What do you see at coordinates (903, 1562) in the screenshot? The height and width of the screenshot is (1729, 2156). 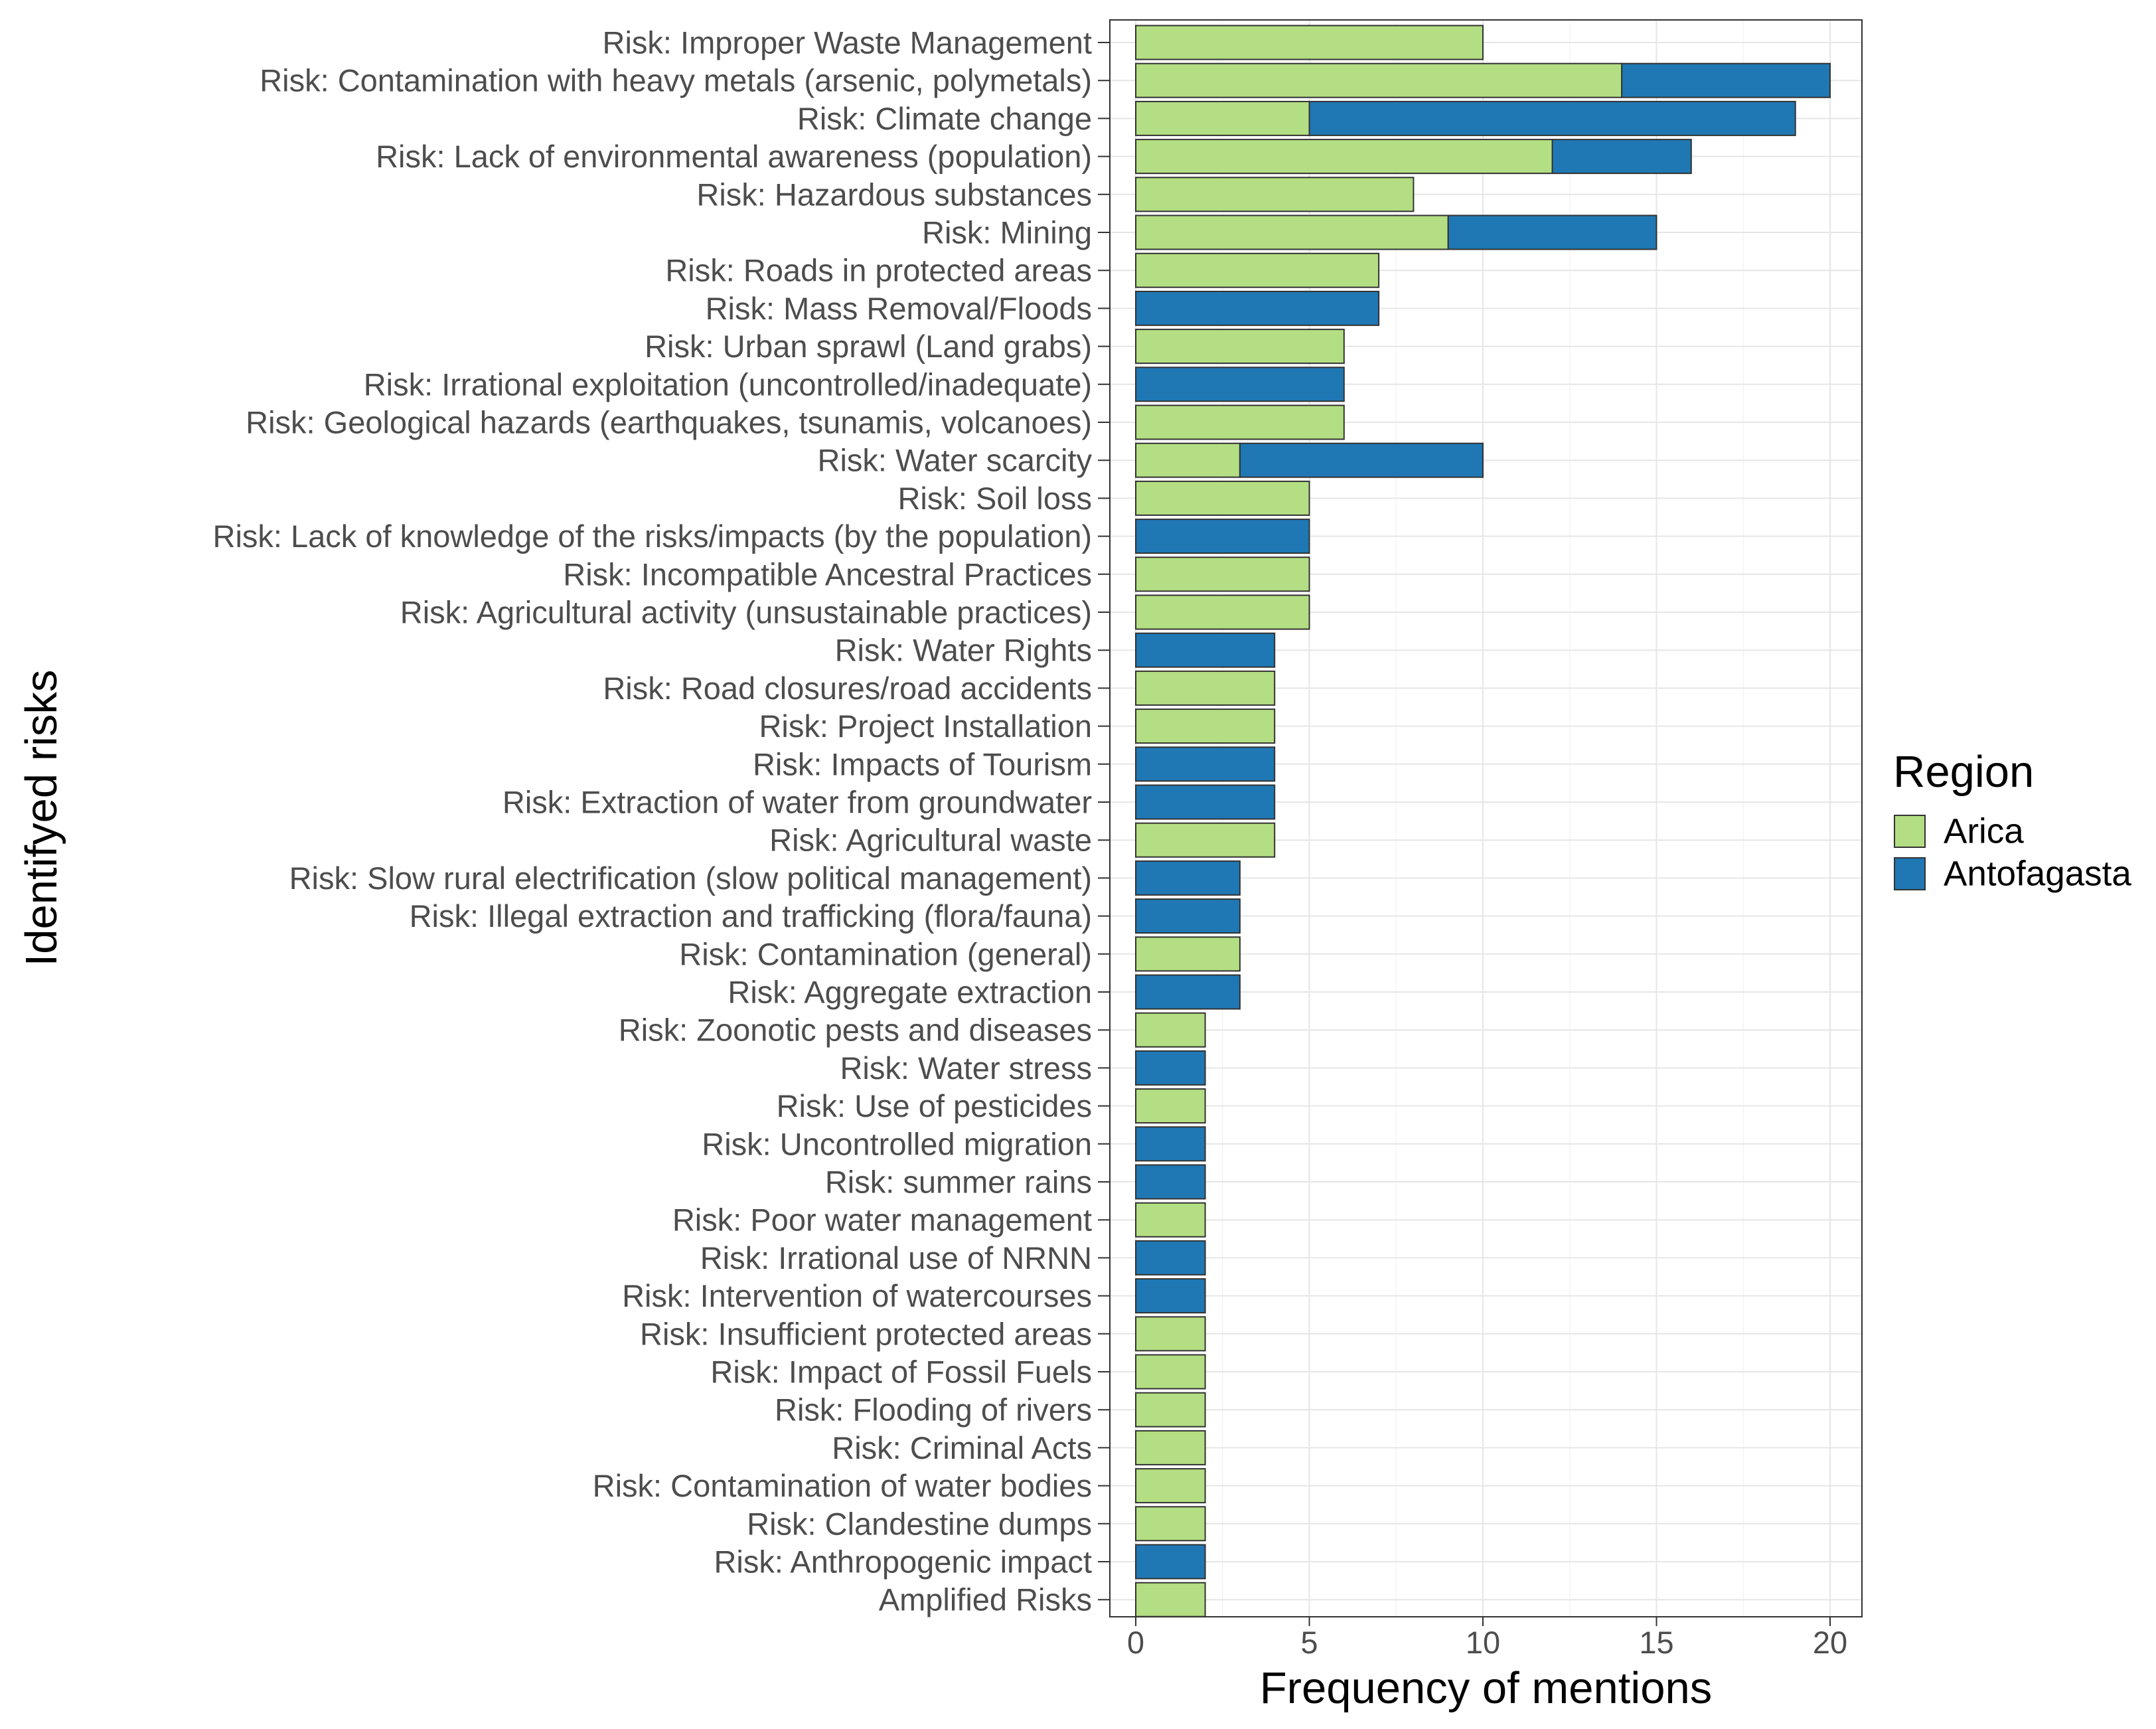 I see `category-label: Risk: Anthropogenic impact` at bounding box center [903, 1562].